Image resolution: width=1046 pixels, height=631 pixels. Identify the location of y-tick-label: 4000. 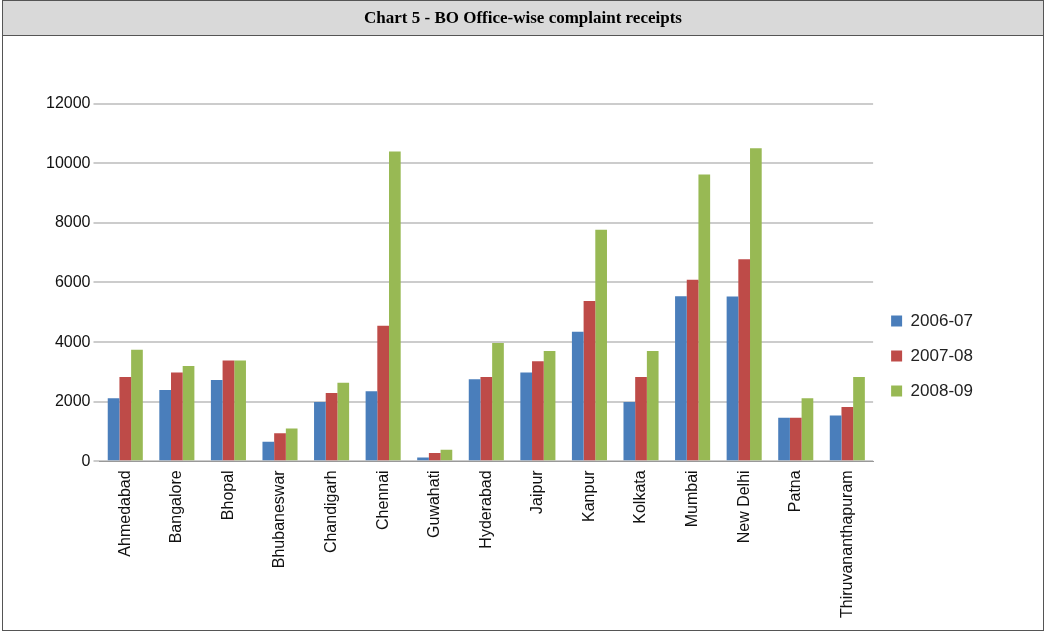
(72, 341).